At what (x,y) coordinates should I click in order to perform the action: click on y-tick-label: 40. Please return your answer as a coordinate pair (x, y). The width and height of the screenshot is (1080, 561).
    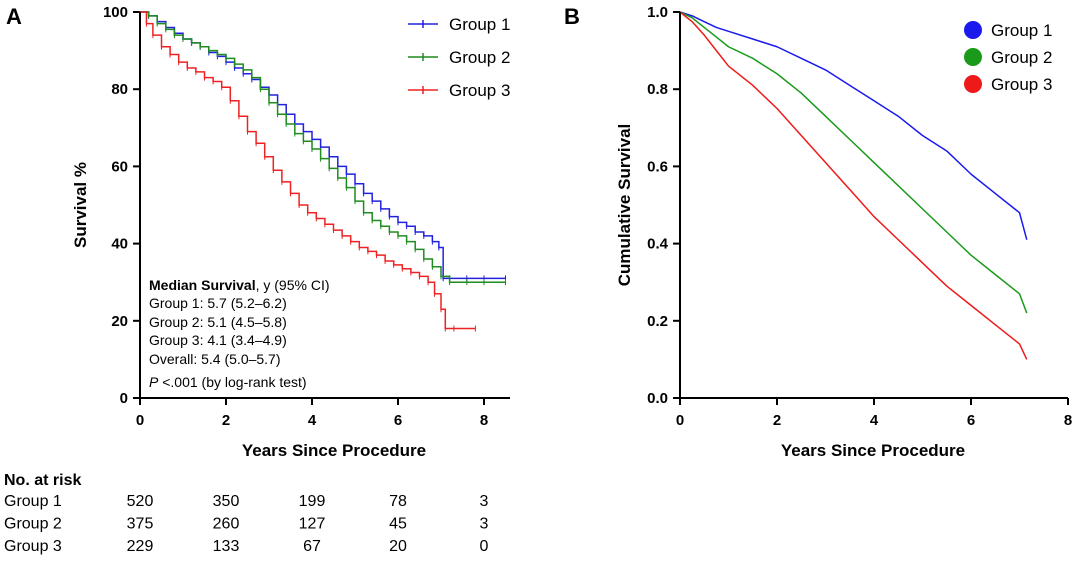
    Looking at the image, I should click on (119, 244).